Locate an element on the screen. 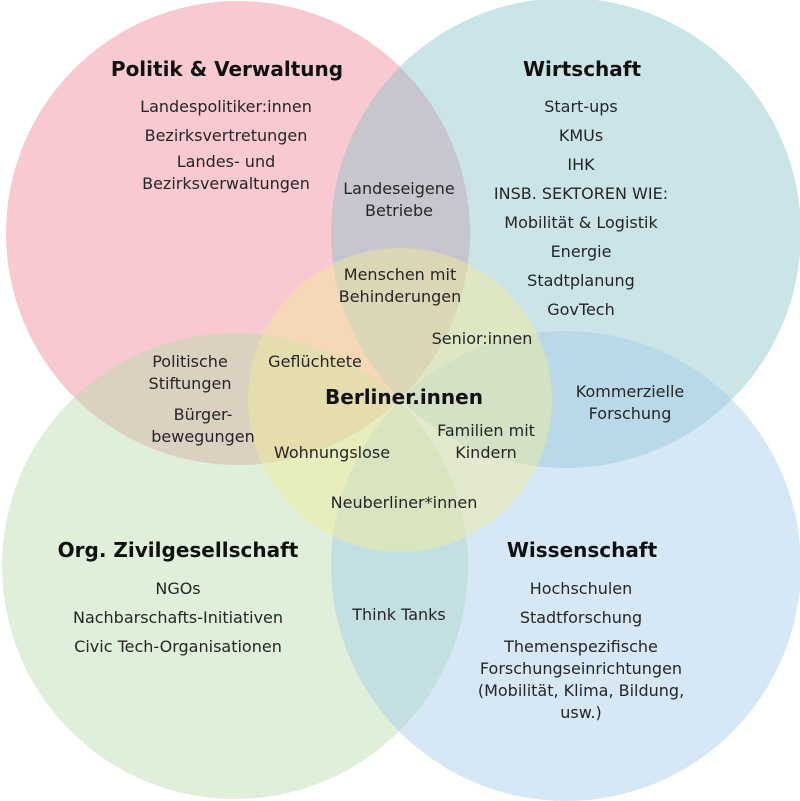 This screenshot has height=801, width=800. title-politik: Politik & Verwaltung is located at coordinates (227, 69).